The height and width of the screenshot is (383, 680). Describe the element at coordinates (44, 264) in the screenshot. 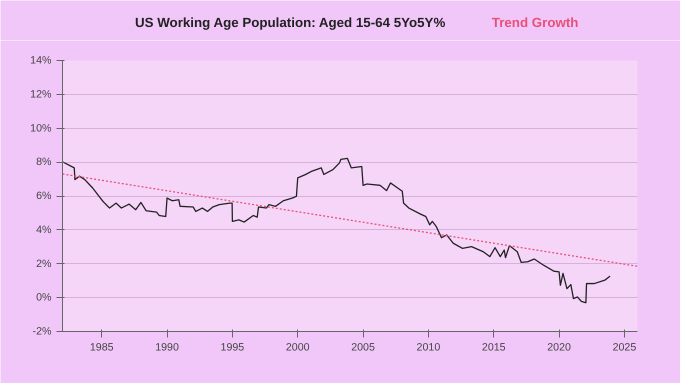

I see `y-tick-label: 2%` at that location.